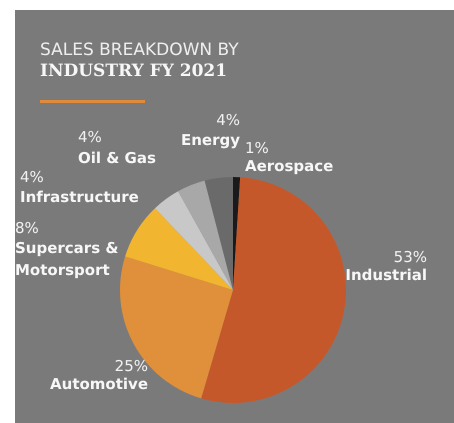  Describe the element at coordinates (257, 148) in the screenshot. I see `data-label: 1%` at that location.